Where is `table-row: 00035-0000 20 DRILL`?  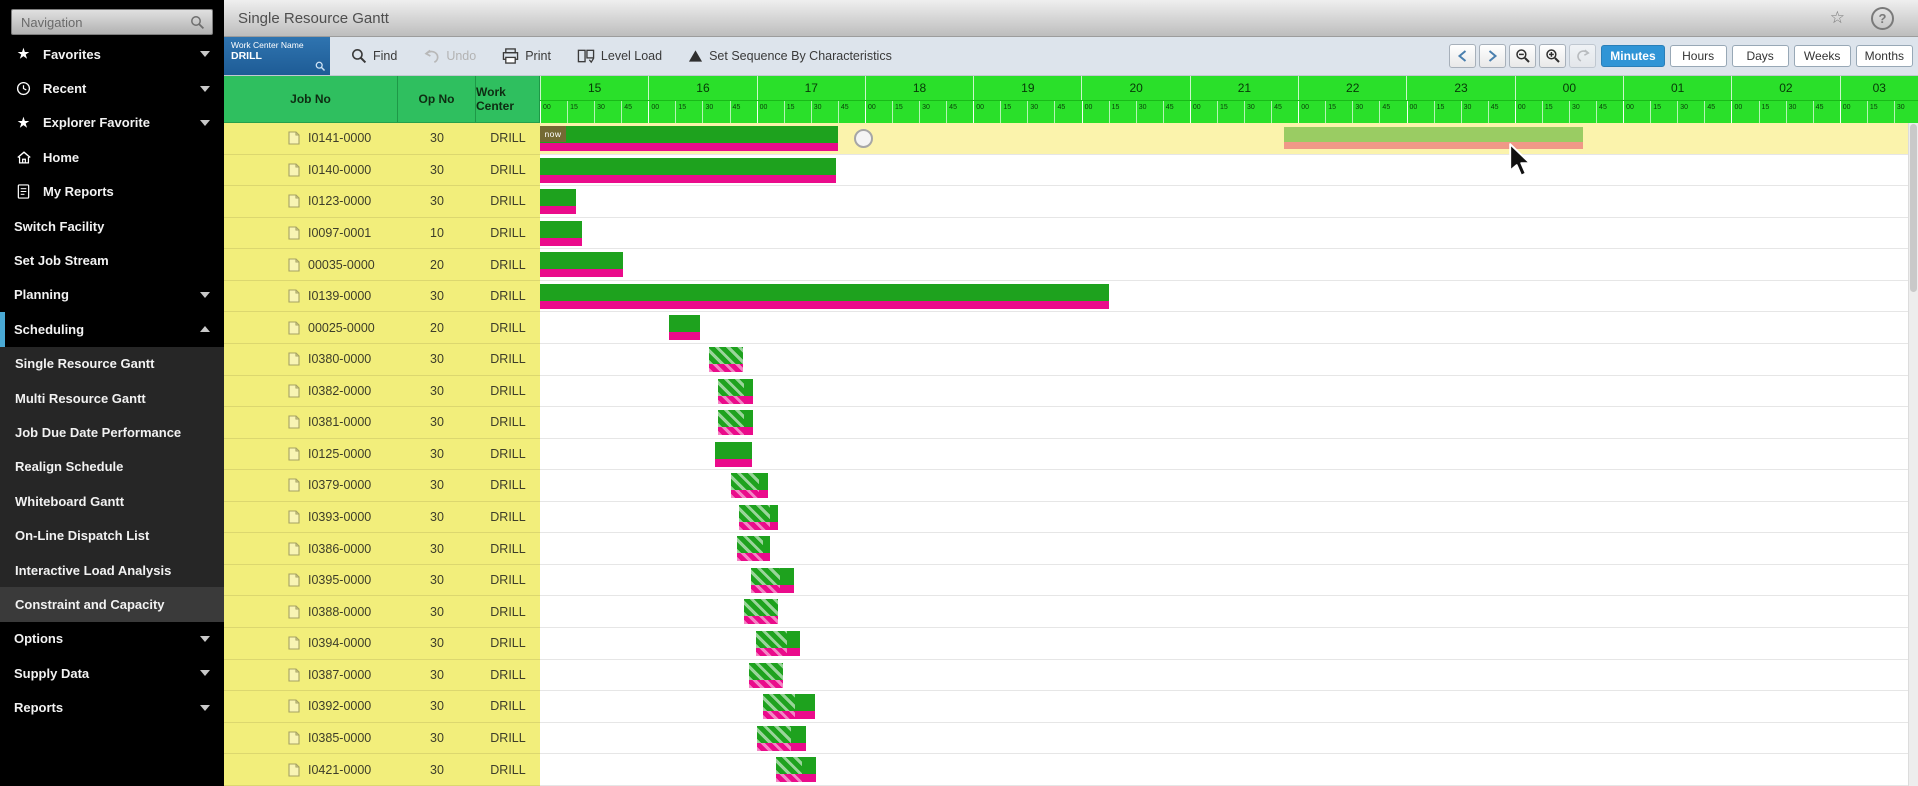
table-row: 00035-0000 20 DRILL is located at coordinates (382, 265).